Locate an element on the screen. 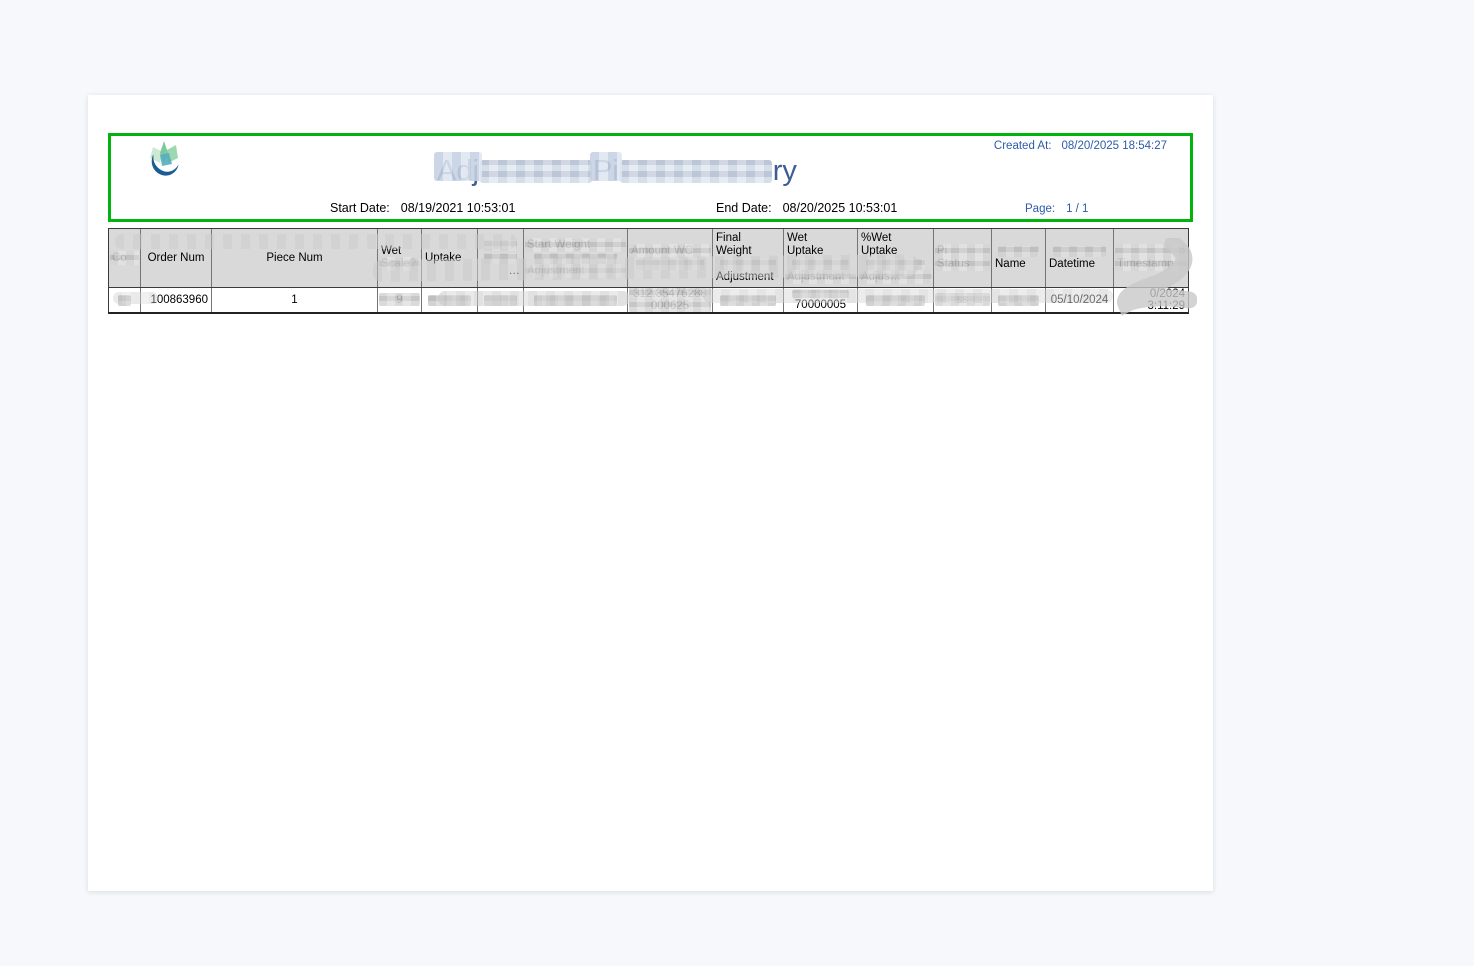 The image size is (1474, 966). col-header-piece-num: Piece Num is located at coordinates (295, 258).